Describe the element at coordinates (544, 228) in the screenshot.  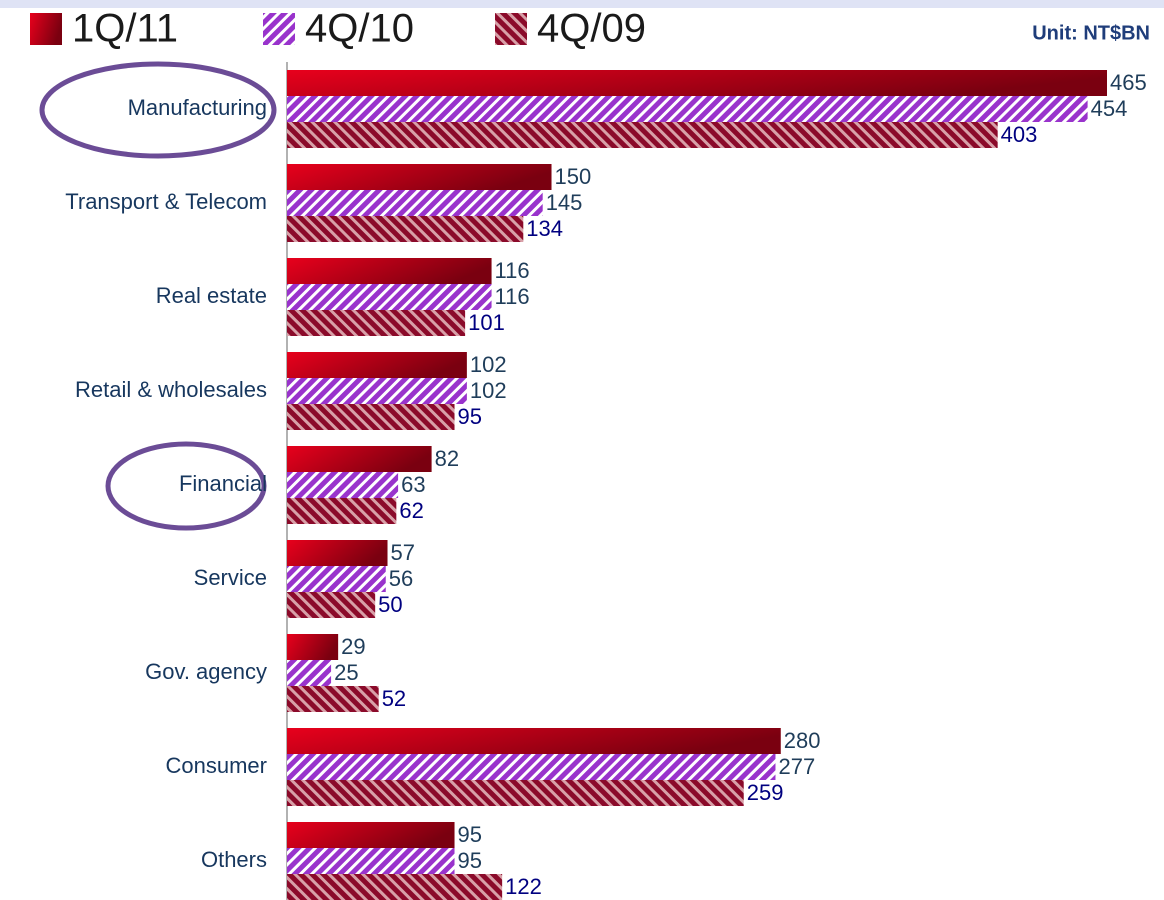
I see `value-label: 134` at that location.